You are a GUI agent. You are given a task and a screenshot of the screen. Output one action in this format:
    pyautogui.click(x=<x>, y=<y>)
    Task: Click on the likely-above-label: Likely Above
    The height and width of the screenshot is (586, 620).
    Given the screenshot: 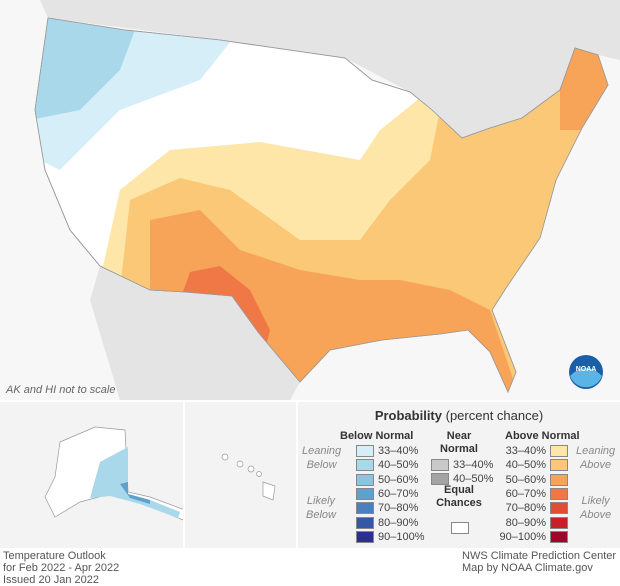 What is the action you would take?
    pyautogui.click(x=596, y=508)
    